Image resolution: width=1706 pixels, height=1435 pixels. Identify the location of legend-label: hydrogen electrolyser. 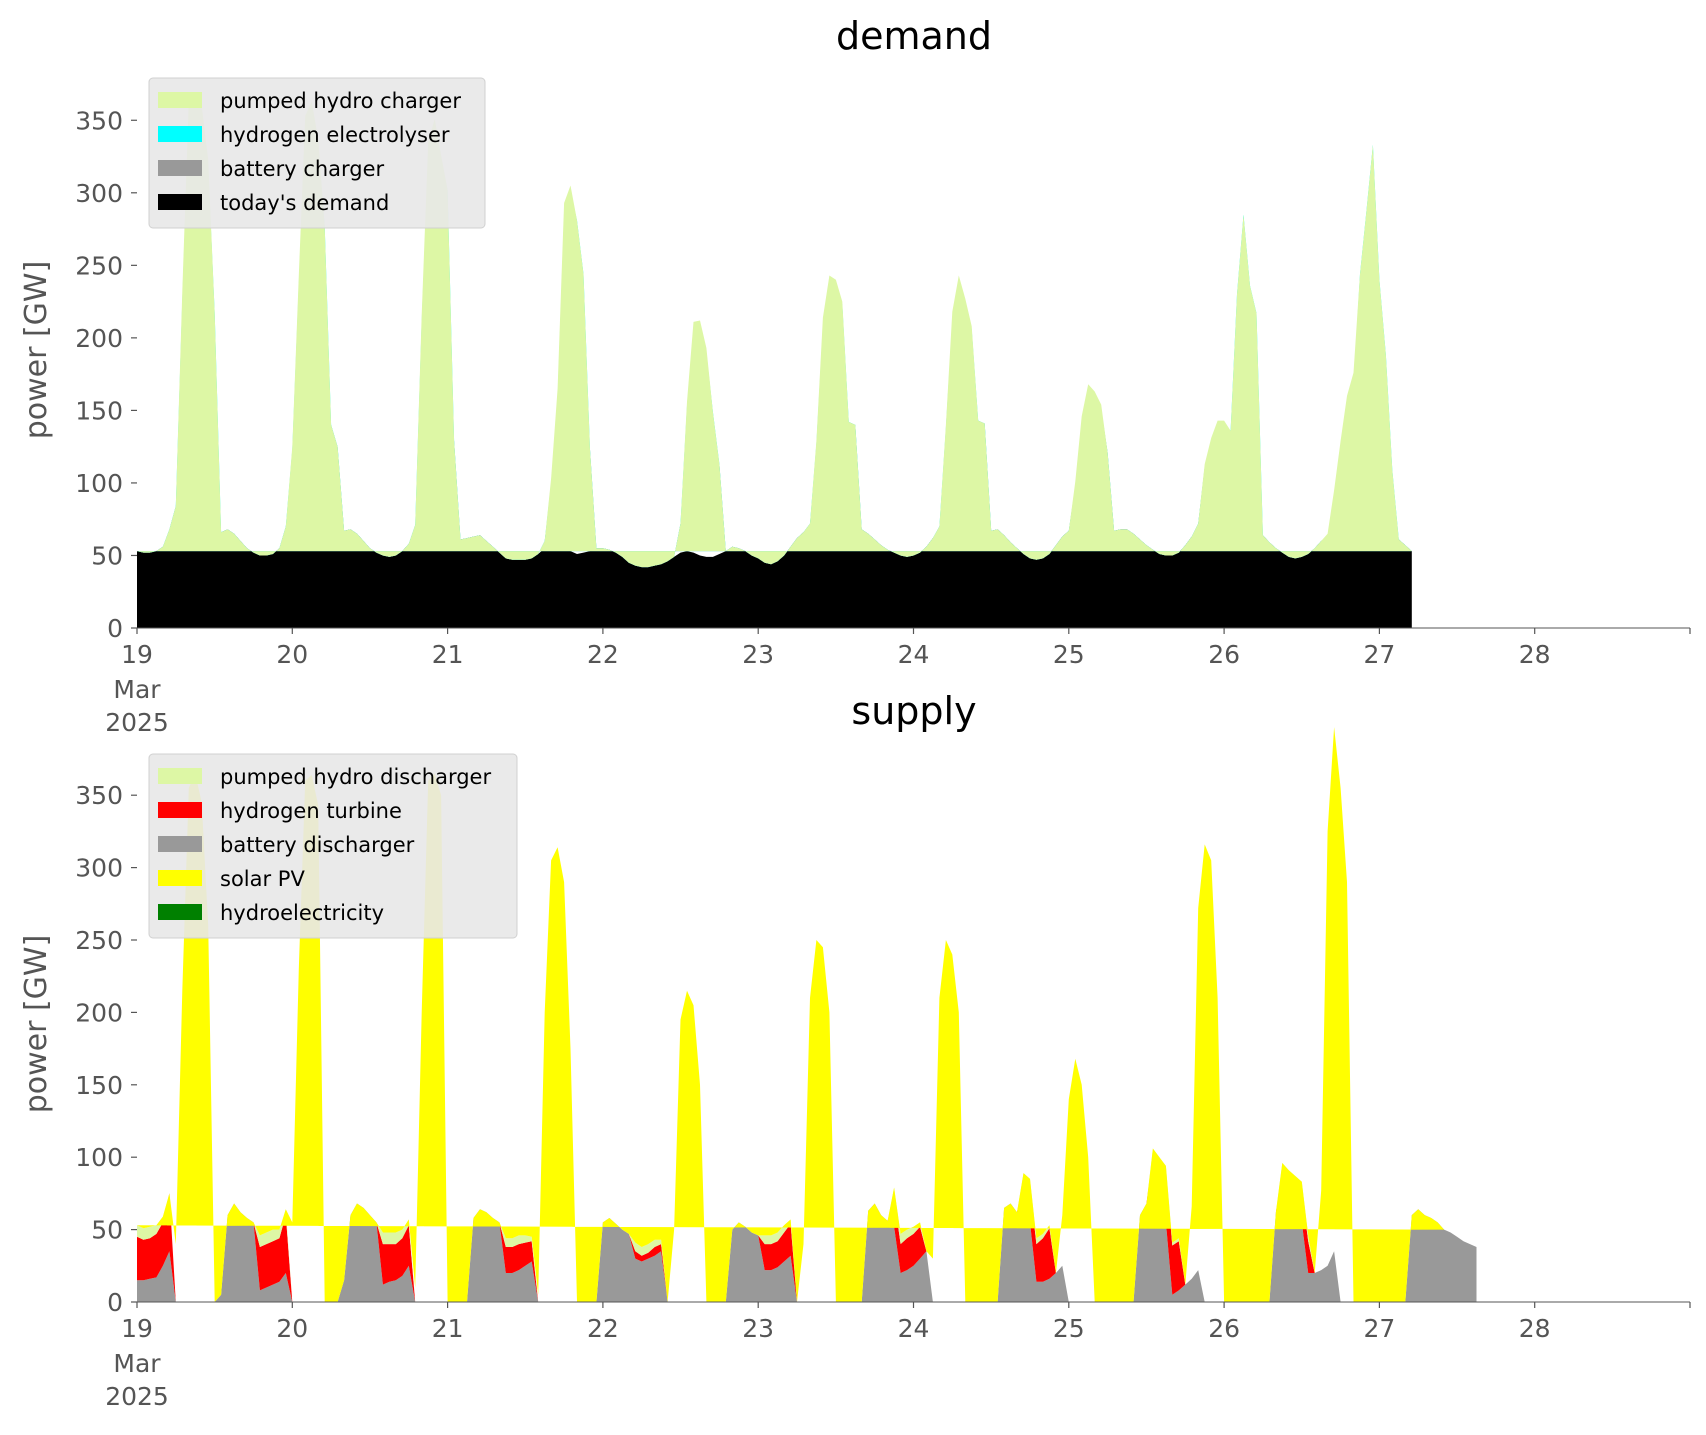
(335, 135).